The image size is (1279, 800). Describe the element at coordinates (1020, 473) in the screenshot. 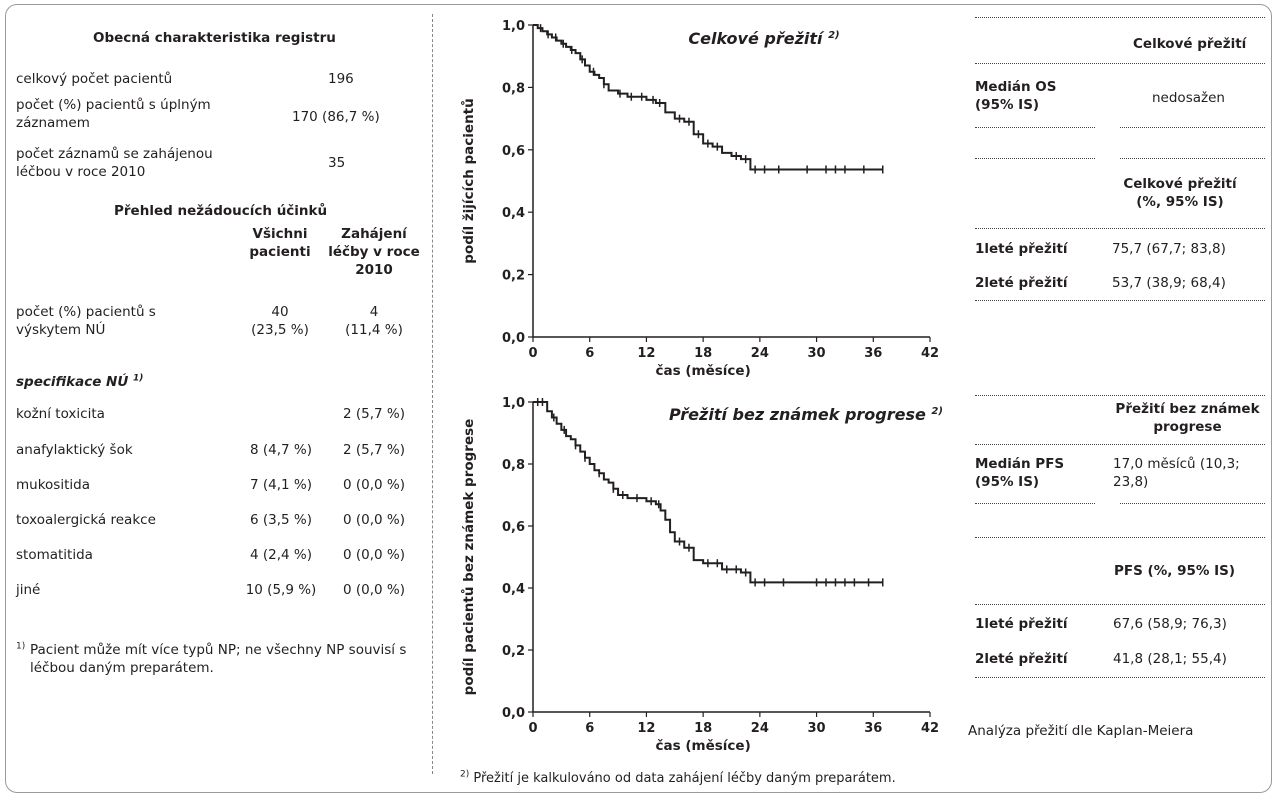

I see `pfs-median-label: Medián PFS (95% IS)` at that location.